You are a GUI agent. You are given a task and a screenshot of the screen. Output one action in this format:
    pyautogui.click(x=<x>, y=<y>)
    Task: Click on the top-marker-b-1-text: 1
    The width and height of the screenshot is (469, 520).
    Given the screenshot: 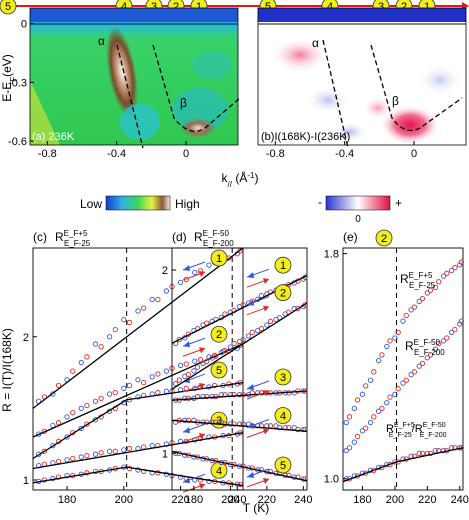 What is the action you would take?
    pyautogui.click(x=427, y=7)
    